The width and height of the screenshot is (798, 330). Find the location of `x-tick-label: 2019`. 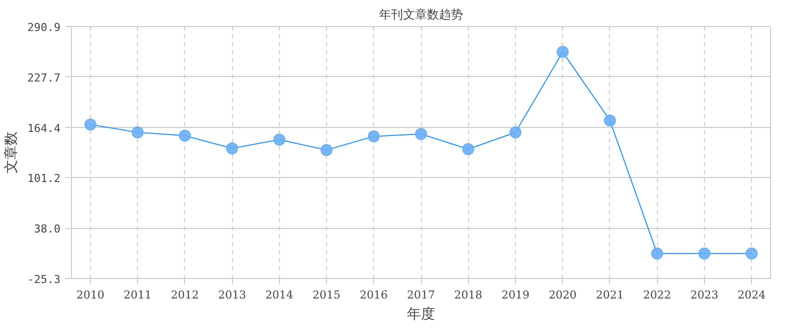

x-tick-label: 2019 is located at coordinates (515, 295).